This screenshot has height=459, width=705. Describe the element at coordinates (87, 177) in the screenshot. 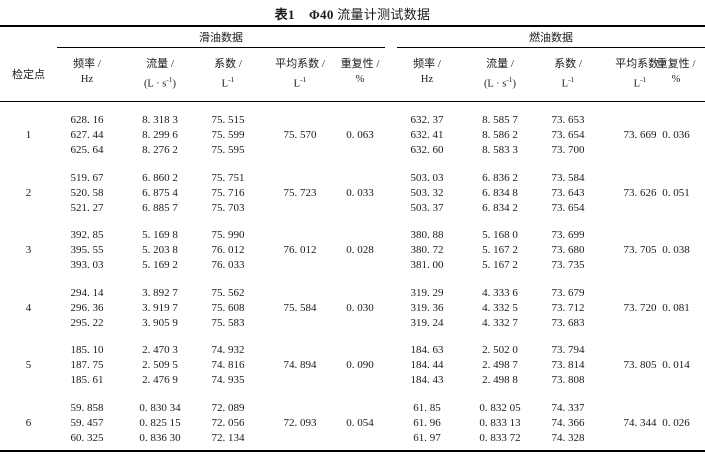

I see `cell-freq-lubricating-oil: 519. 67` at that location.